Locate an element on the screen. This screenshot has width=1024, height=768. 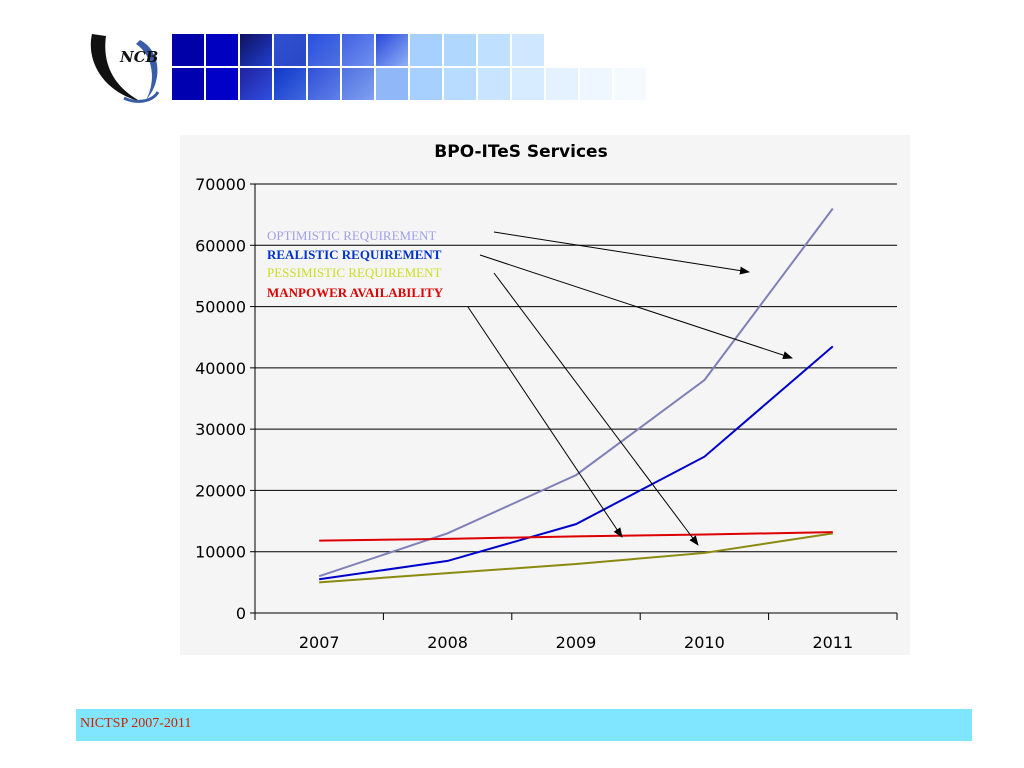
ncb-logo is located at coordinates (125, 68).